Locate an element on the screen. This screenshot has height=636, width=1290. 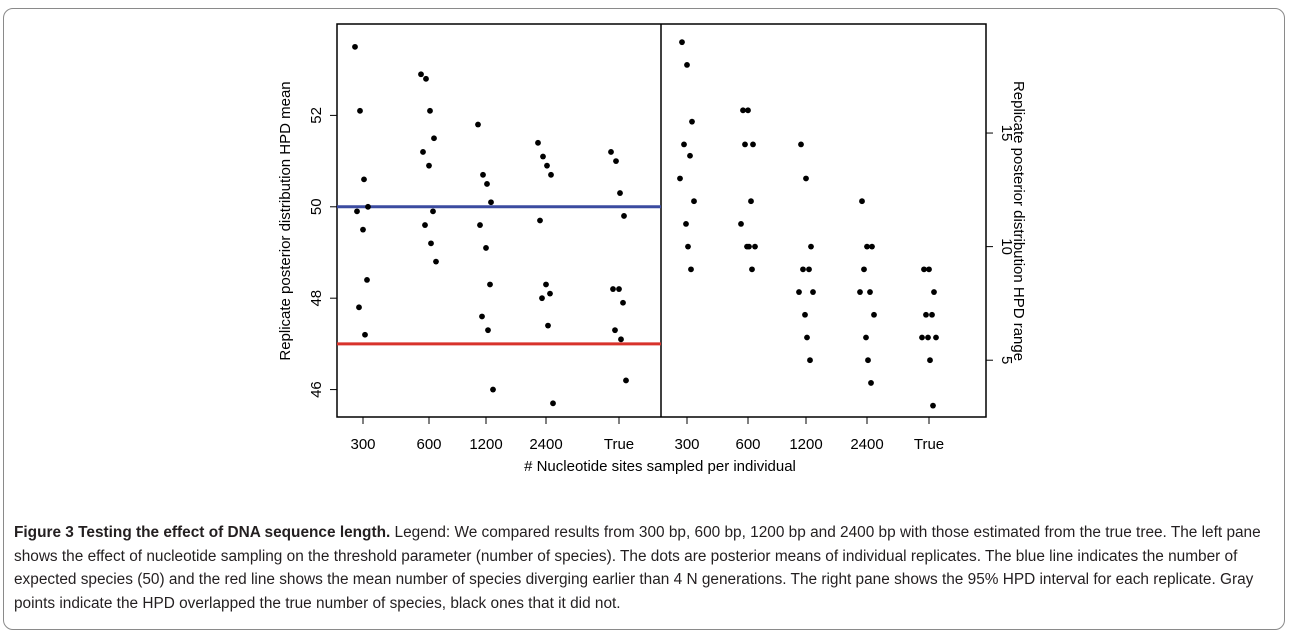
y-tick-label-right: 15 is located at coordinates (1006, 133).